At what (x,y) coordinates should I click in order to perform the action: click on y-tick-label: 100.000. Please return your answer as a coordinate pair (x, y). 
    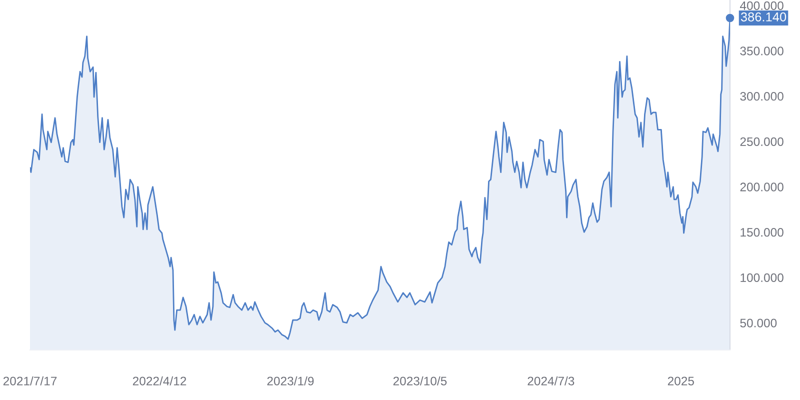
    Looking at the image, I should click on (762, 277).